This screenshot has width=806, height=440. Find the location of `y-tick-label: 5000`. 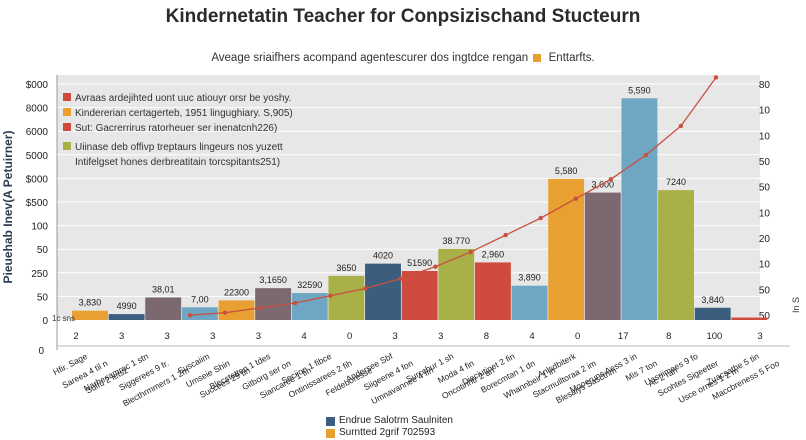

y-tick-label: 5000 is located at coordinates (37, 156).